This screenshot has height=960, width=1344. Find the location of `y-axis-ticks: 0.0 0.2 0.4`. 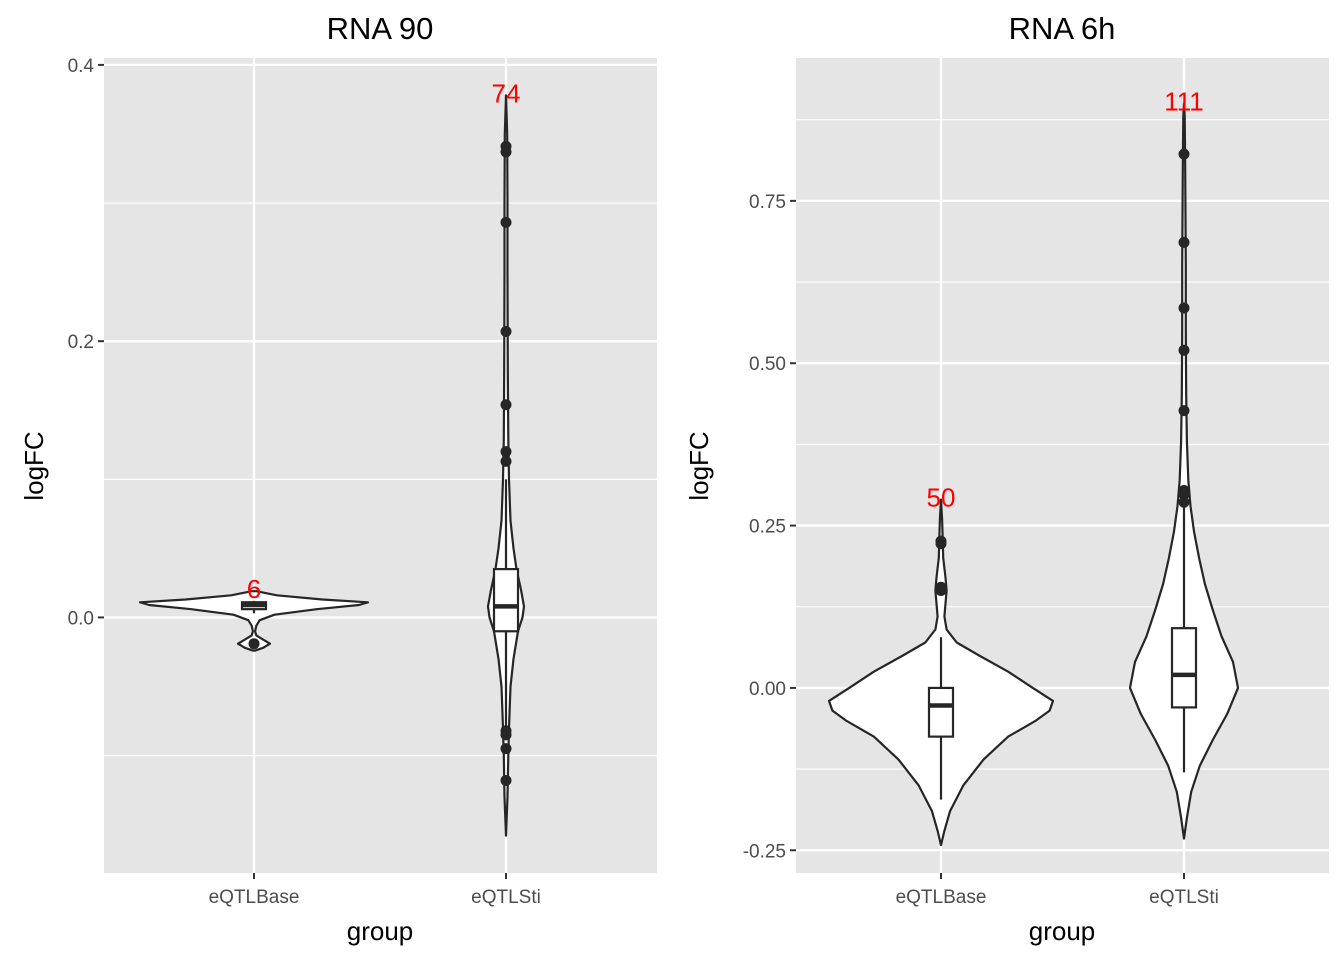

y-axis-ticks: 0.0 0.2 0.4 is located at coordinates (86, 342).